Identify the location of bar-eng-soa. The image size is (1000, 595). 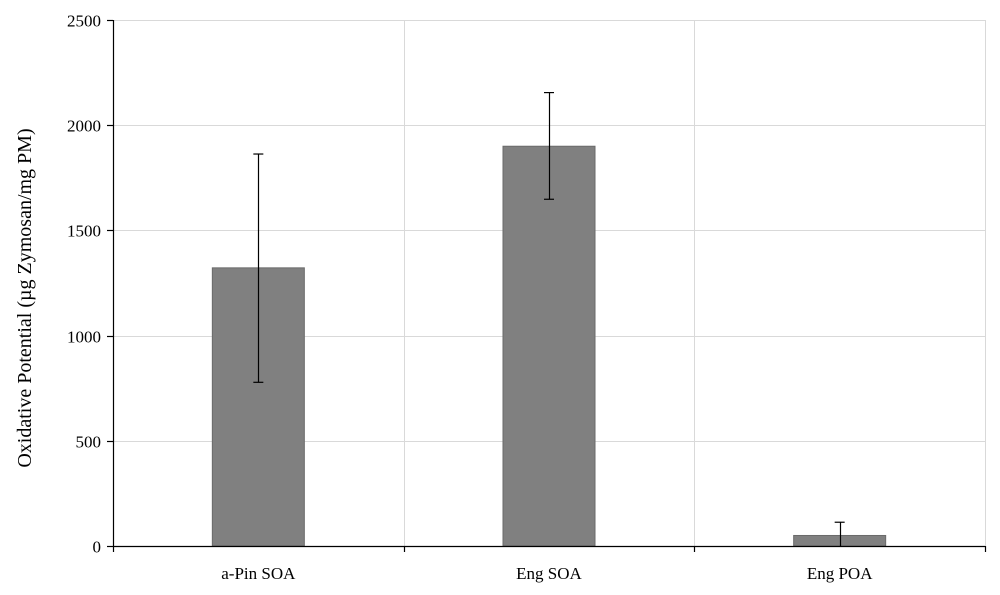
(549, 346).